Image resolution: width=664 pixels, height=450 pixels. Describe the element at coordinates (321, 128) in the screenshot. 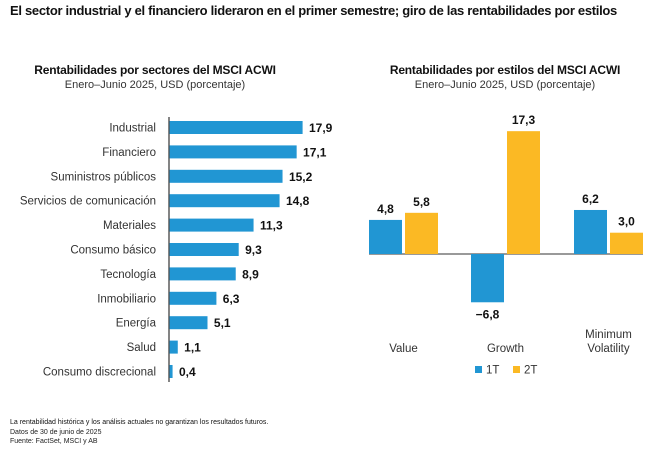

I see `value-label: 17,9` at that location.